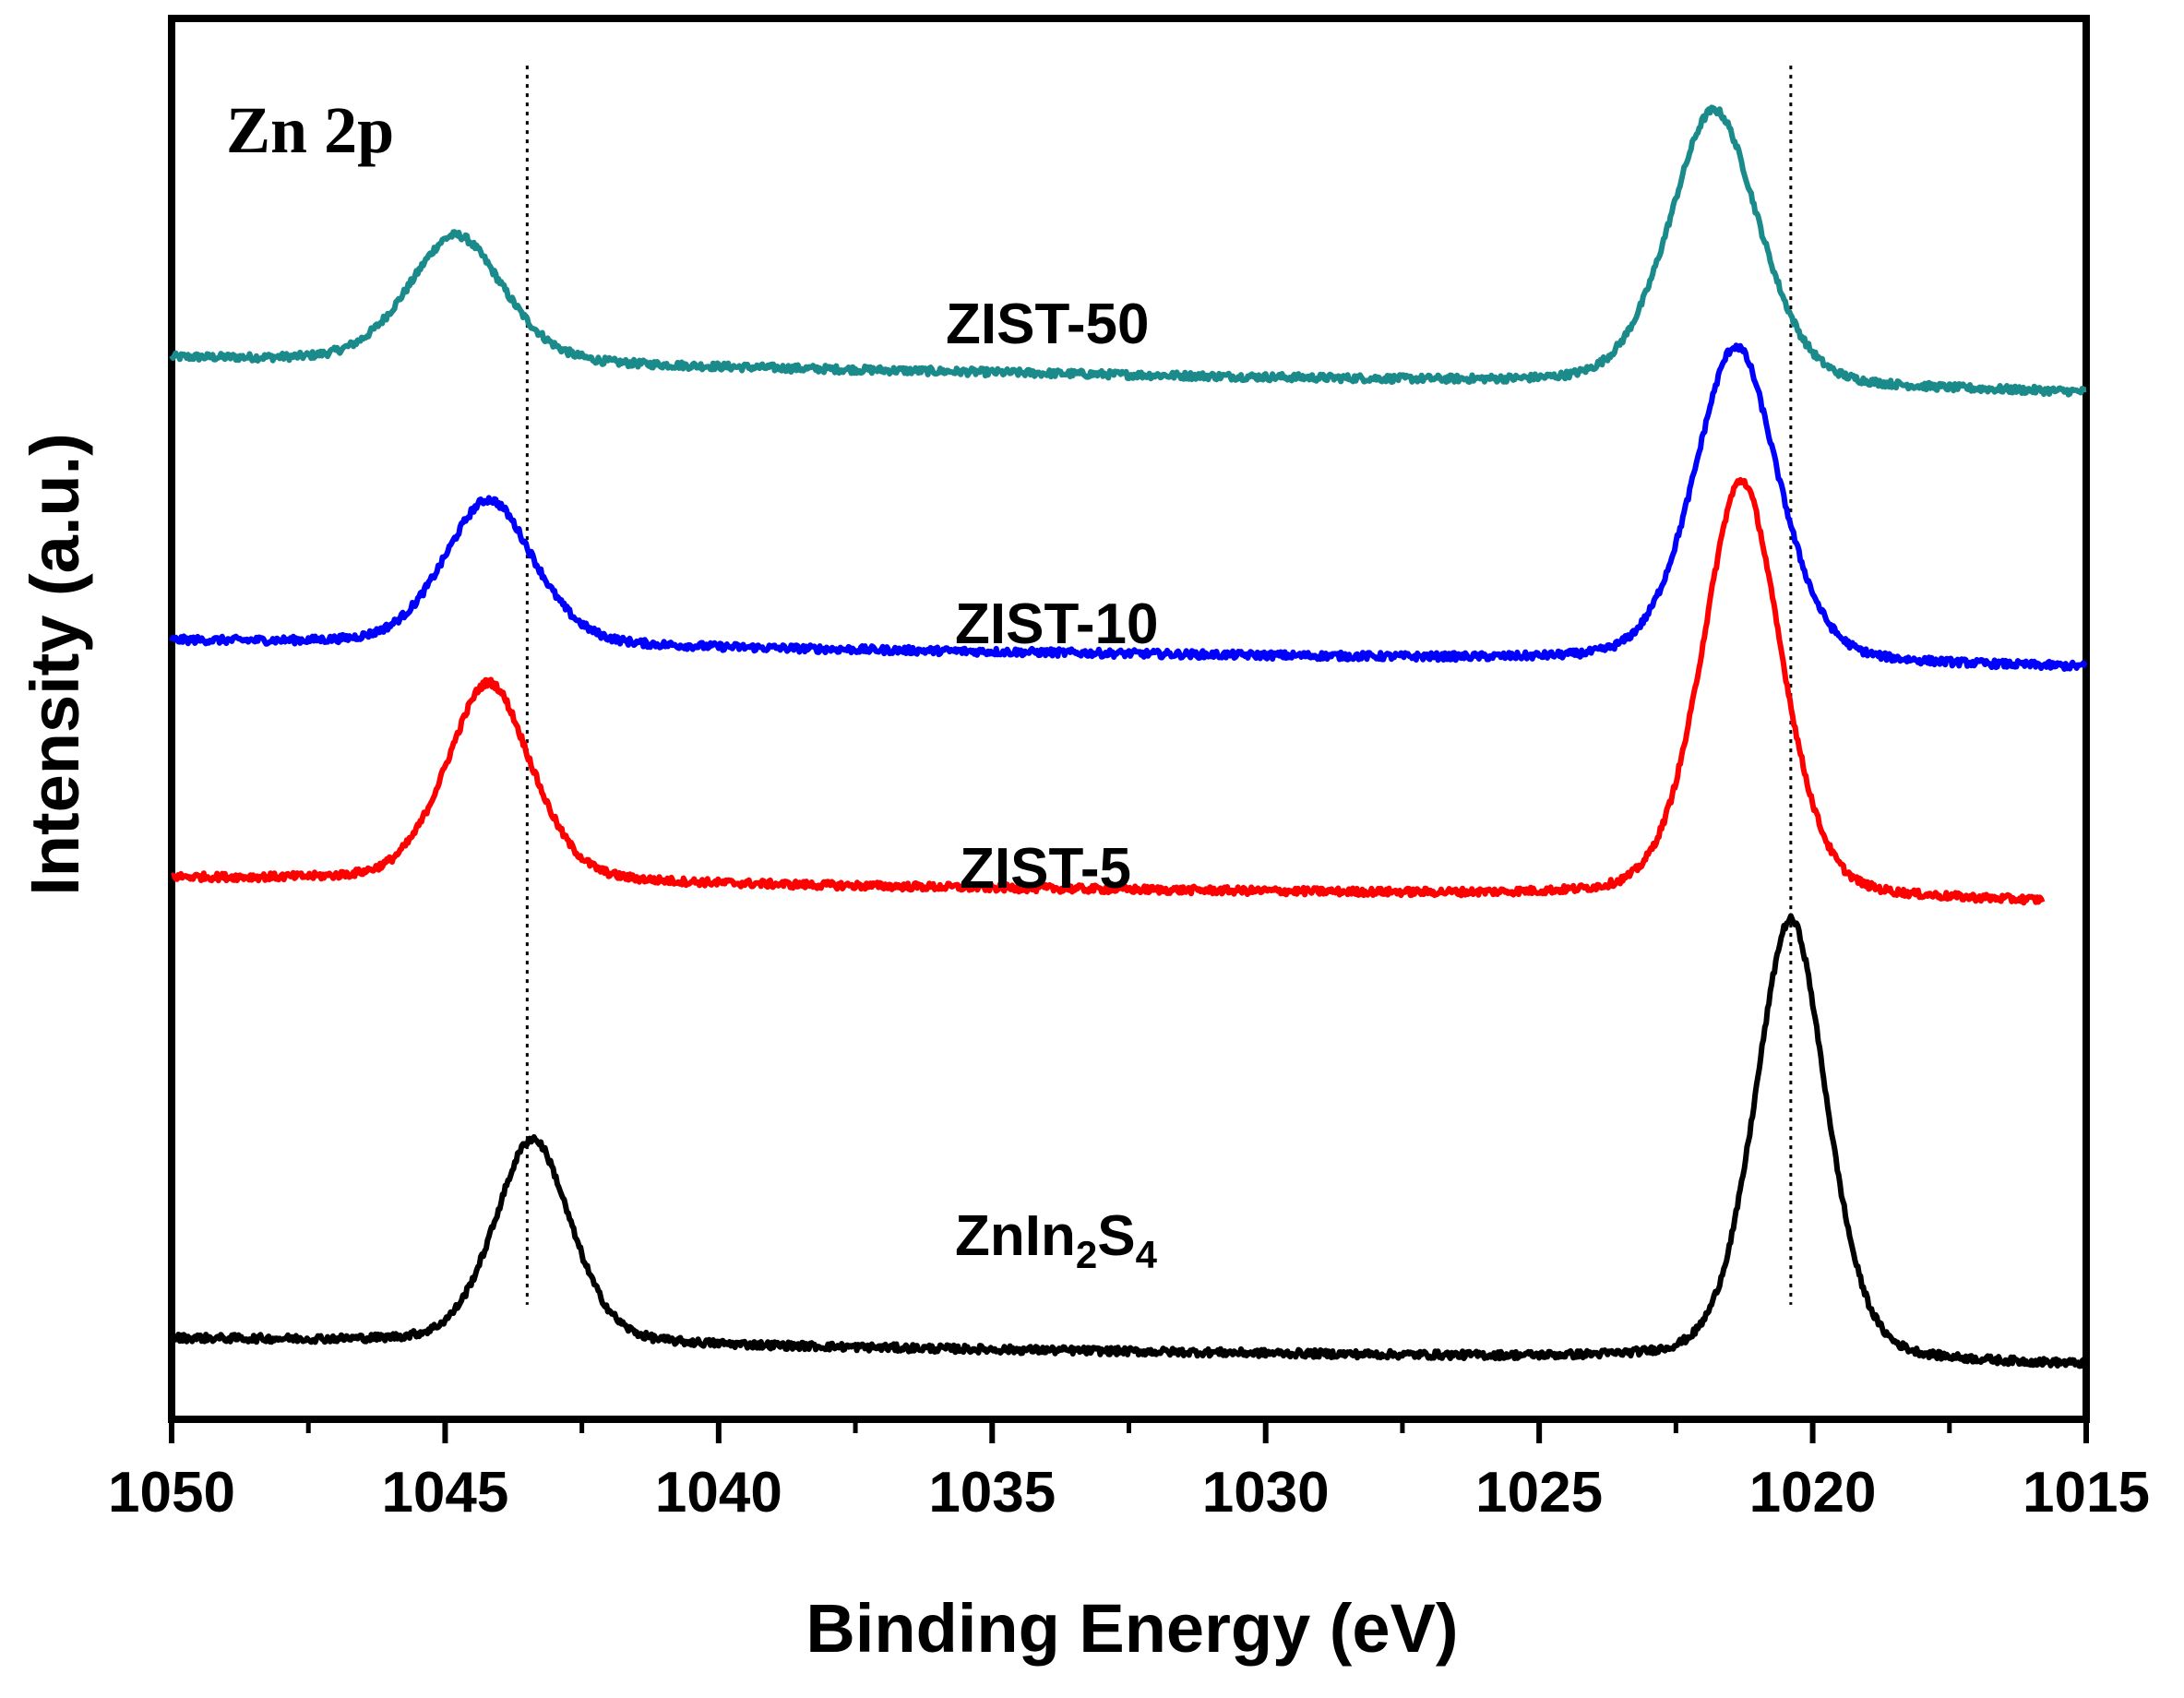 The image size is (2184, 1698). Describe the element at coordinates (1086, 1254) in the screenshot. I see `znin2s4-label-sub1: 2` at that location.